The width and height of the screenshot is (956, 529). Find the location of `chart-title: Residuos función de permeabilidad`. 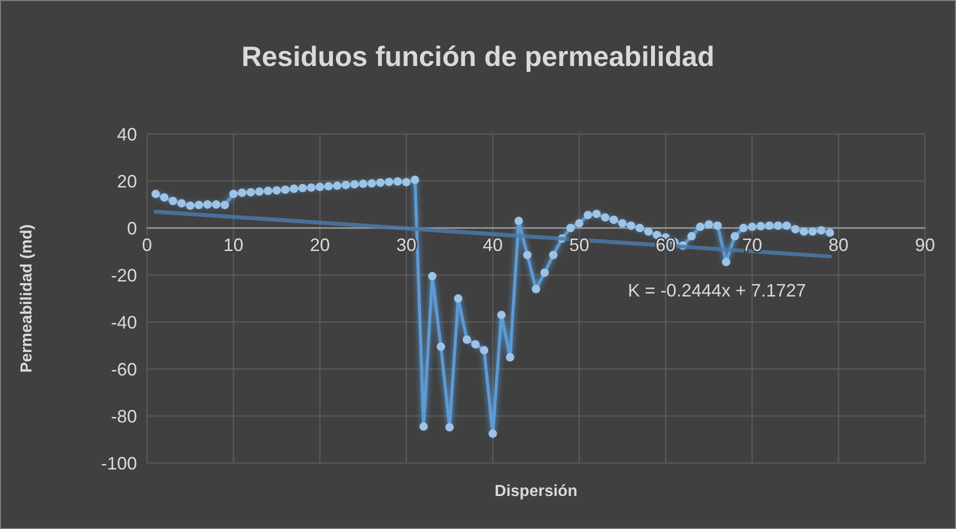

chart-title: Residuos función de permeabilidad is located at coordinates (478, 56).